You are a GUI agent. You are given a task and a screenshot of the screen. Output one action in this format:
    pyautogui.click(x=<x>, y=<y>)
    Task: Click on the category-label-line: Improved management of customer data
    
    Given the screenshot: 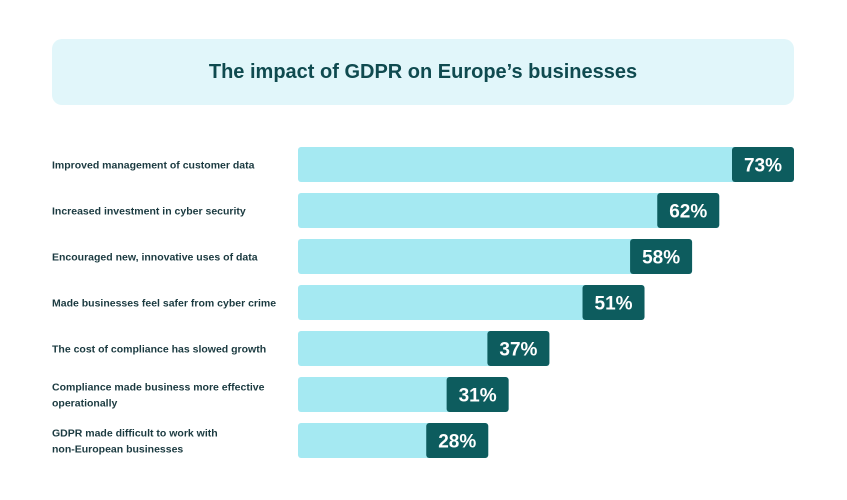 What is the action you would take?
    pyautogui.click(x=153, y=166)
    